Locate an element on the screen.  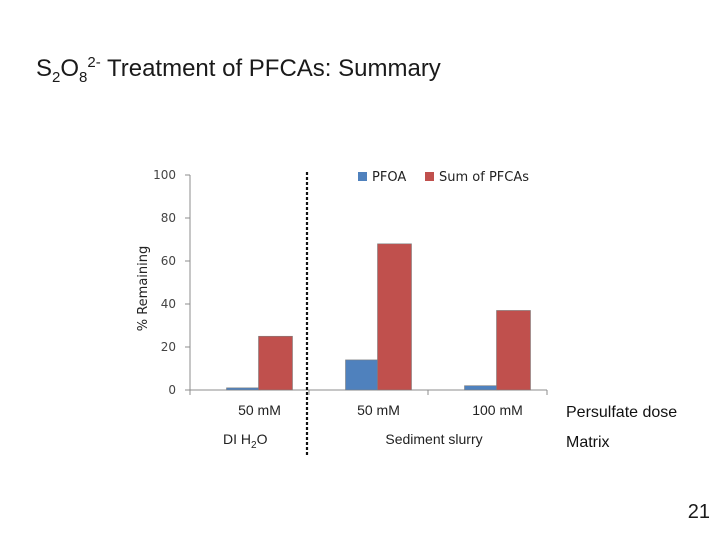
title-sub-2: 2 is located at coordinates (56, 77).